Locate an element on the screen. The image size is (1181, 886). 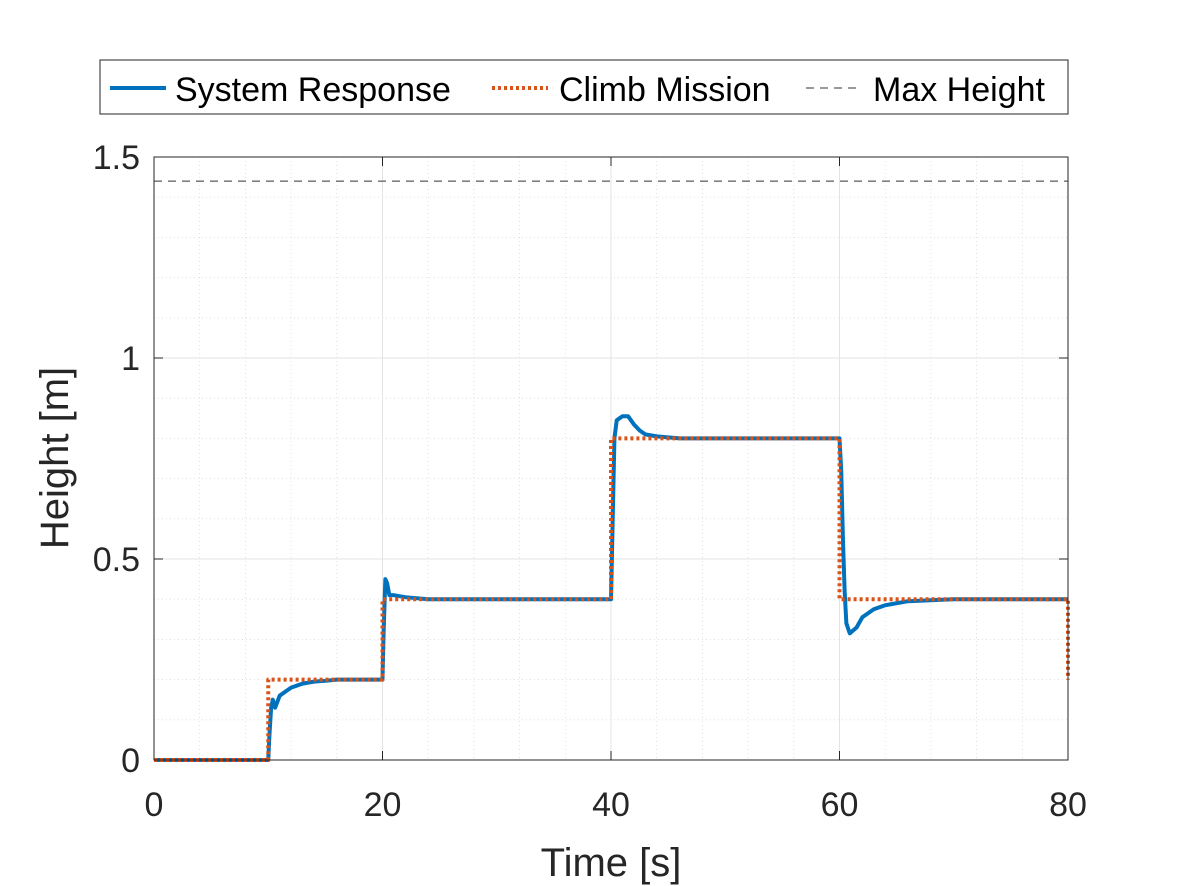
legend-label-climb-mission: Climb Mission is located at coordinates (665, 90).